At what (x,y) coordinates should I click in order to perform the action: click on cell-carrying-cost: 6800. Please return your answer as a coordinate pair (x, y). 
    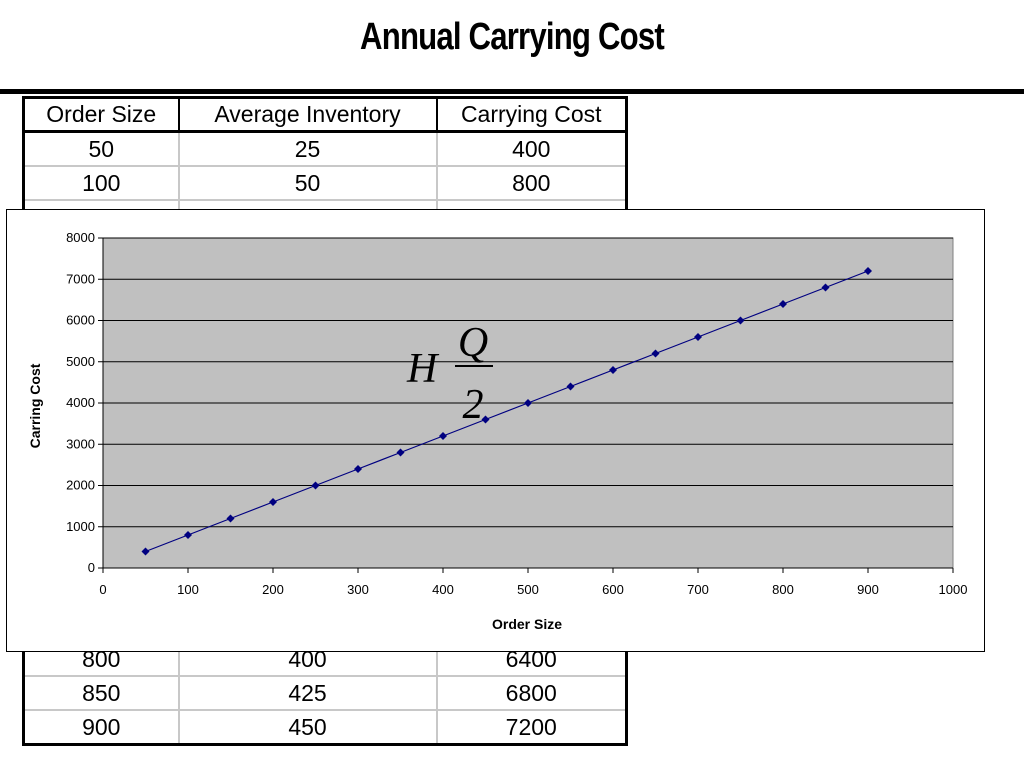
    Looking at the image, I should click on (531, 693).